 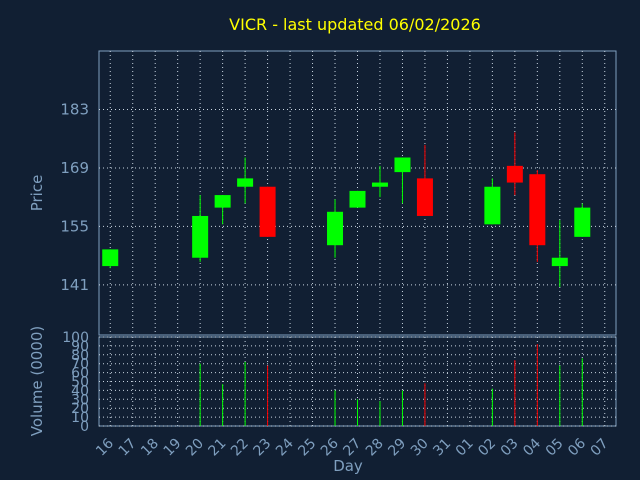 I want to click on volume-tick-label: 10, so click(x=80, y=418).